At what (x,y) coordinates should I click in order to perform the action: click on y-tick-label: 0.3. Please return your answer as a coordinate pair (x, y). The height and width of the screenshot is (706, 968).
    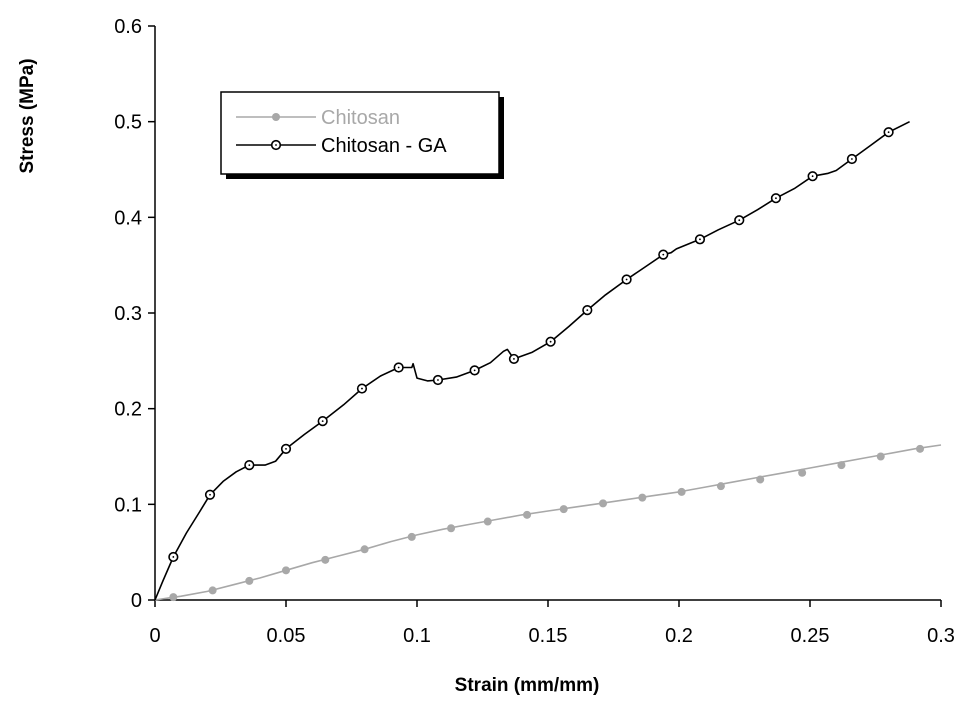
    Looking at the image, I should click on (128, 314).